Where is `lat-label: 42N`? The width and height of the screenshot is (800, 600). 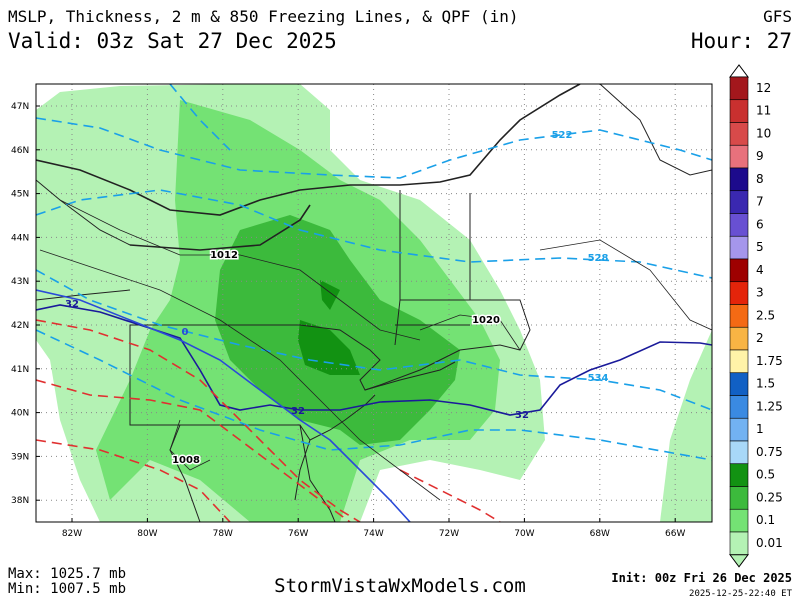 lat-label: 42N is located at coordinates (20, 326).